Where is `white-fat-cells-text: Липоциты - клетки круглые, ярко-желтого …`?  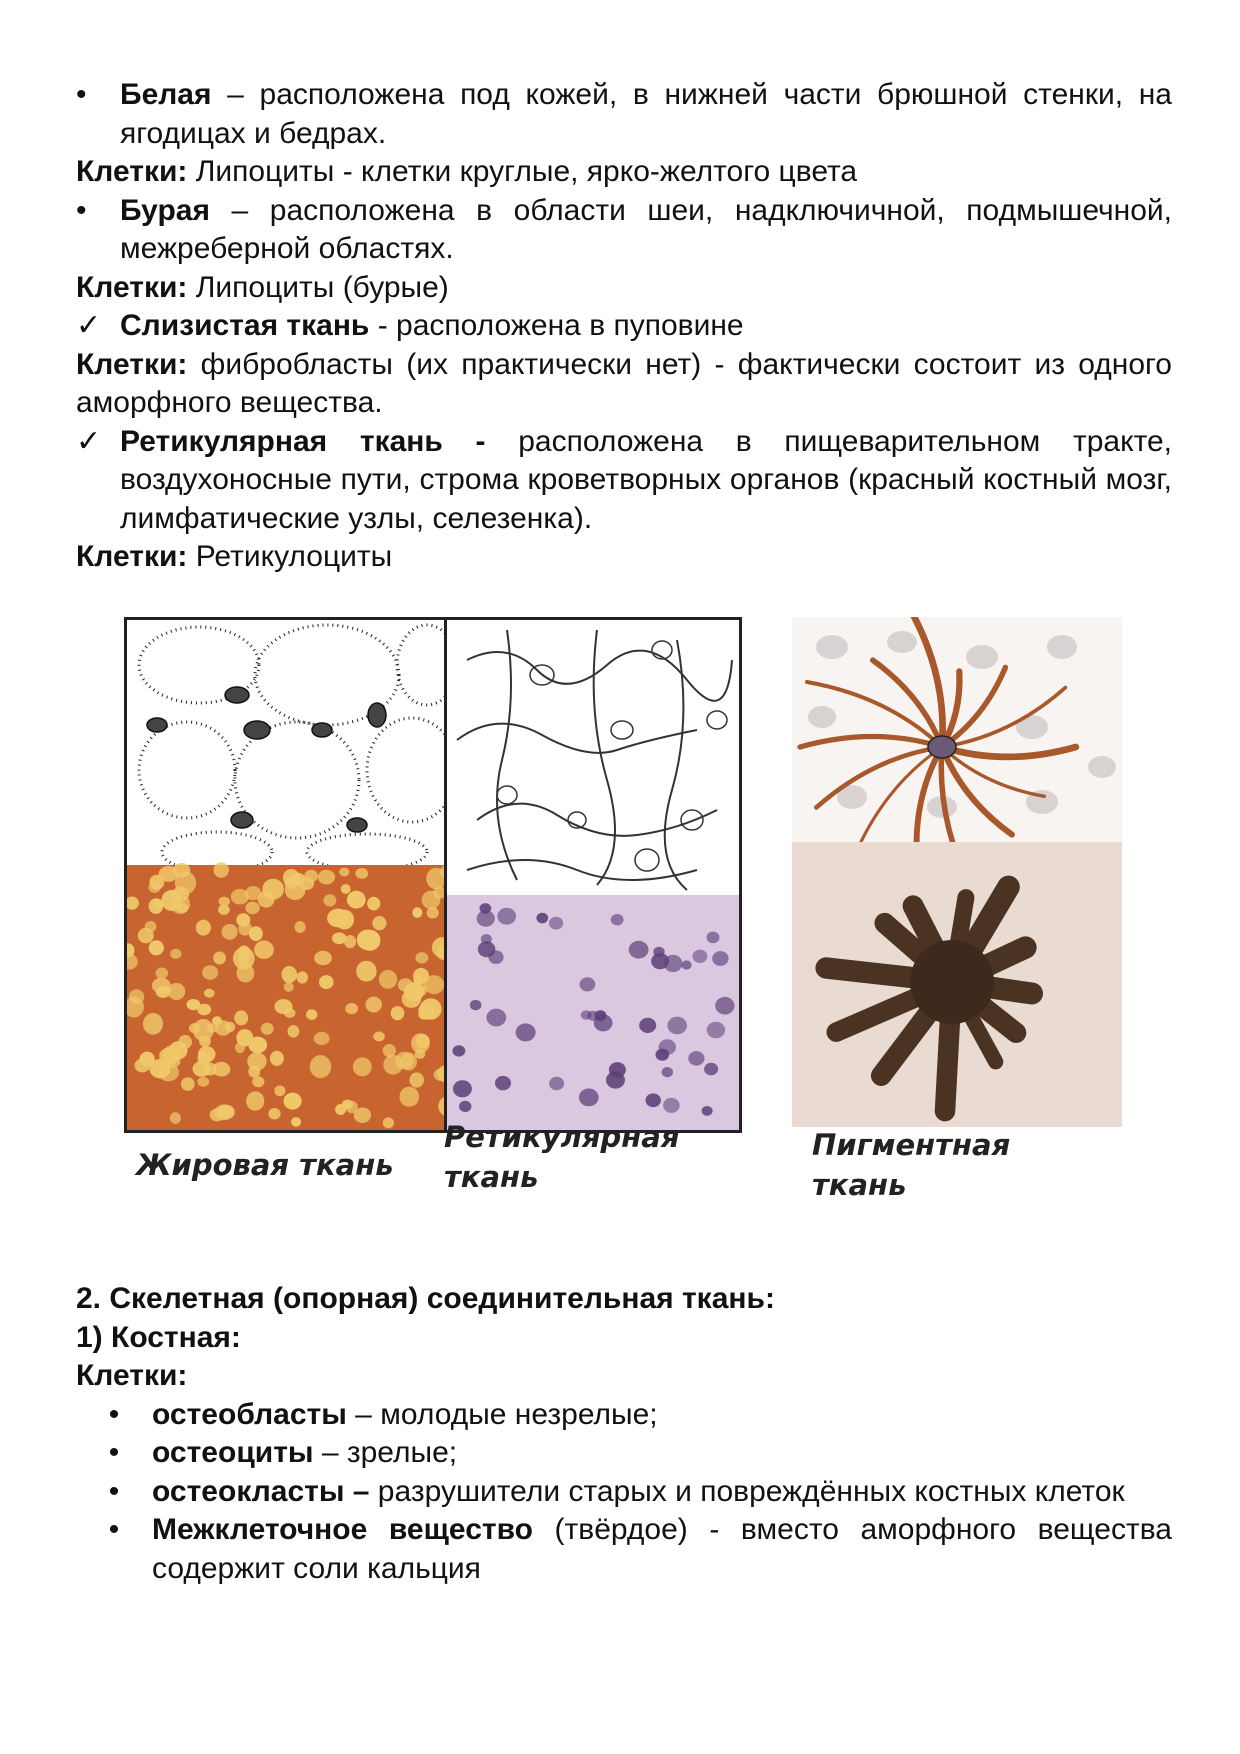
white-fat-cells-text: Липоциты - клетки круглые, ярко-желтого … is located at coordinates (522, 171).